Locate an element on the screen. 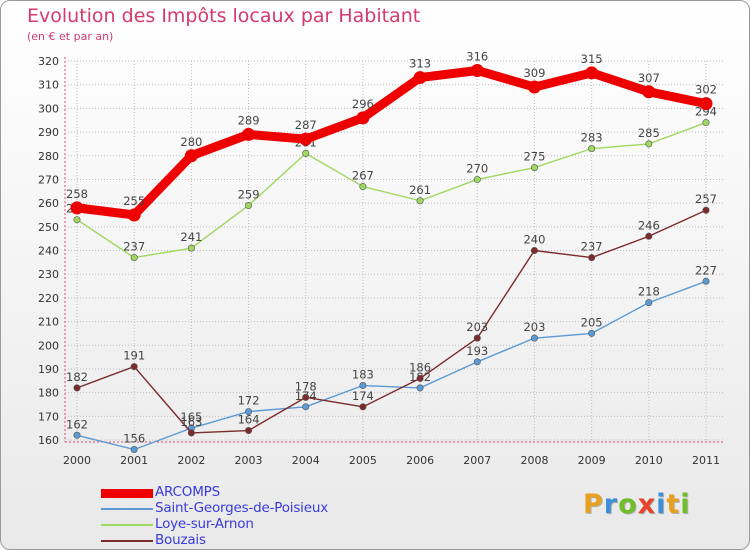  data-label: 163 is located at coordinates (191, 422).